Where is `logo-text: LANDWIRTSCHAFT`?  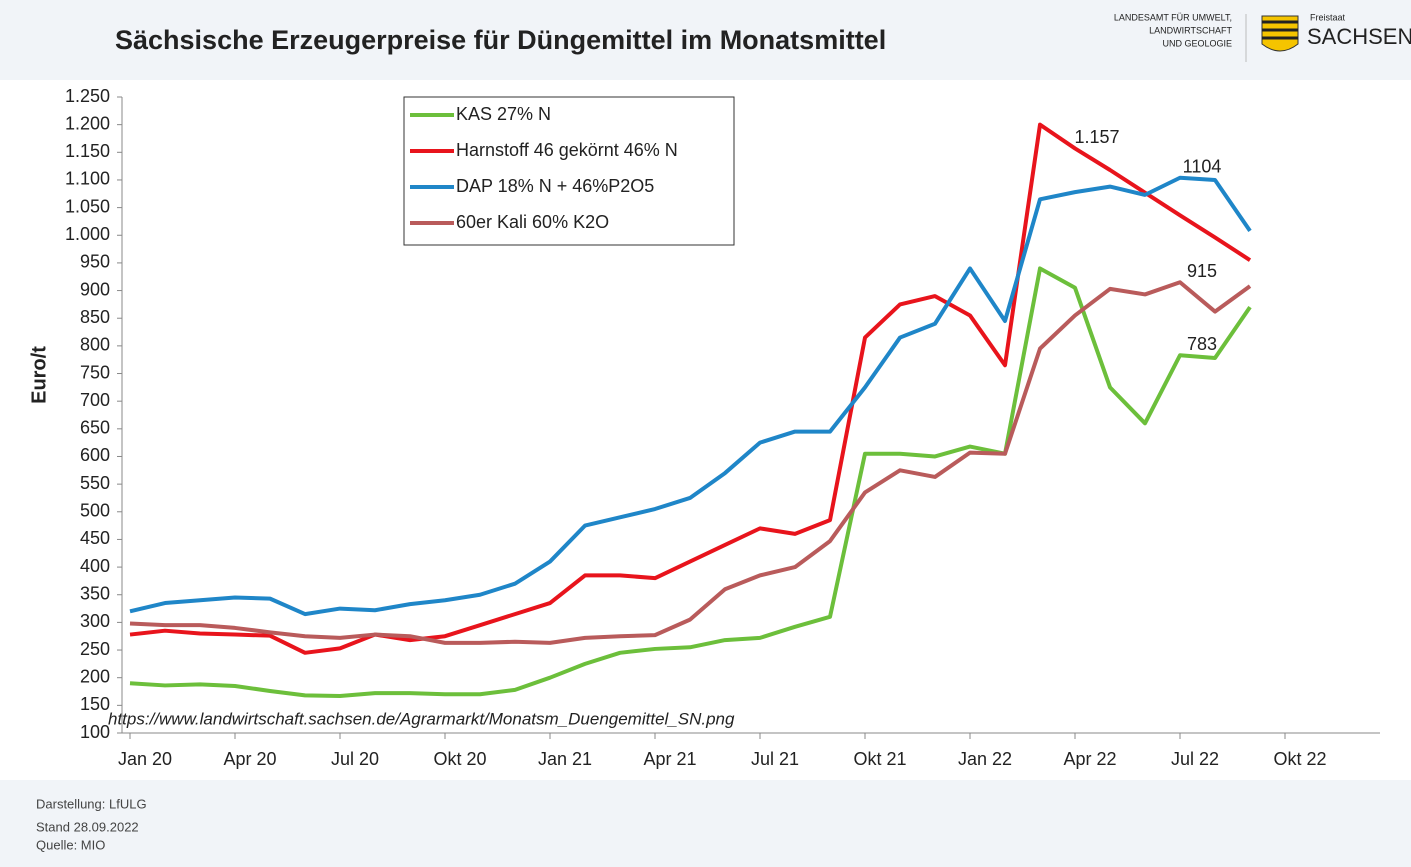 logo-text: LANDWIRTSCHAFT is located at coordinates (1190, 30).